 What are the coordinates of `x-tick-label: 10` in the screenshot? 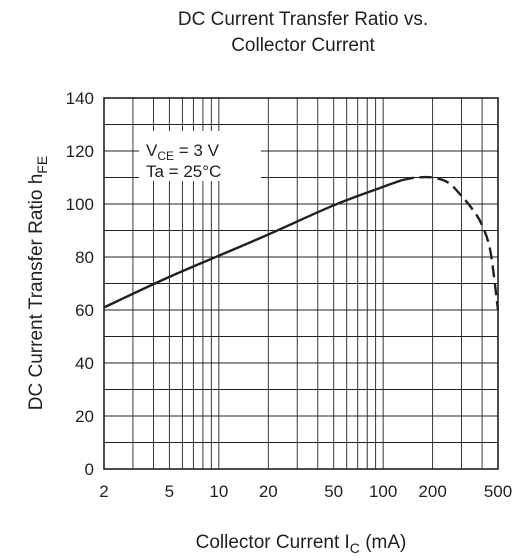 It's located at (218, 491).